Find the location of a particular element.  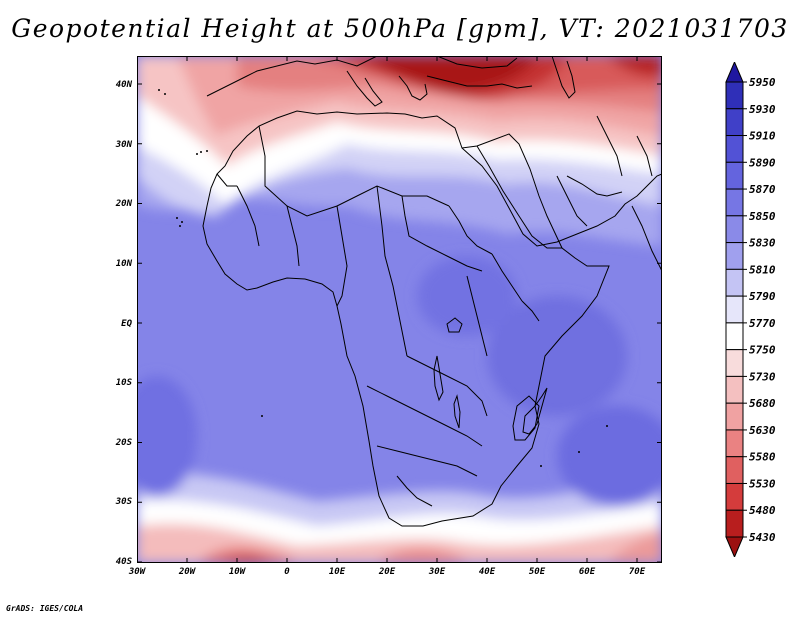

lon-label: 30E is located at coordinates (437, 572).